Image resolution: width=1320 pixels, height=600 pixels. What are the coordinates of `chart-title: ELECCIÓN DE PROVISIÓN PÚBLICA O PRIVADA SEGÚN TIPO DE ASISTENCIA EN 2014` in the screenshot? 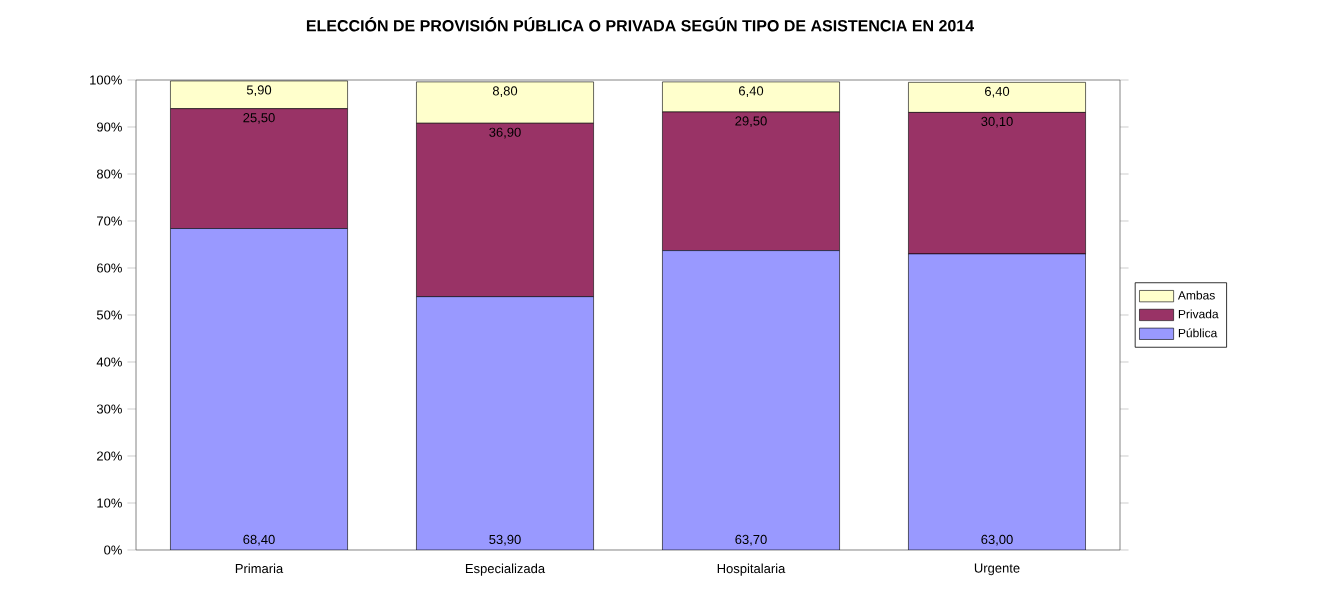 It's located at (640, 24).